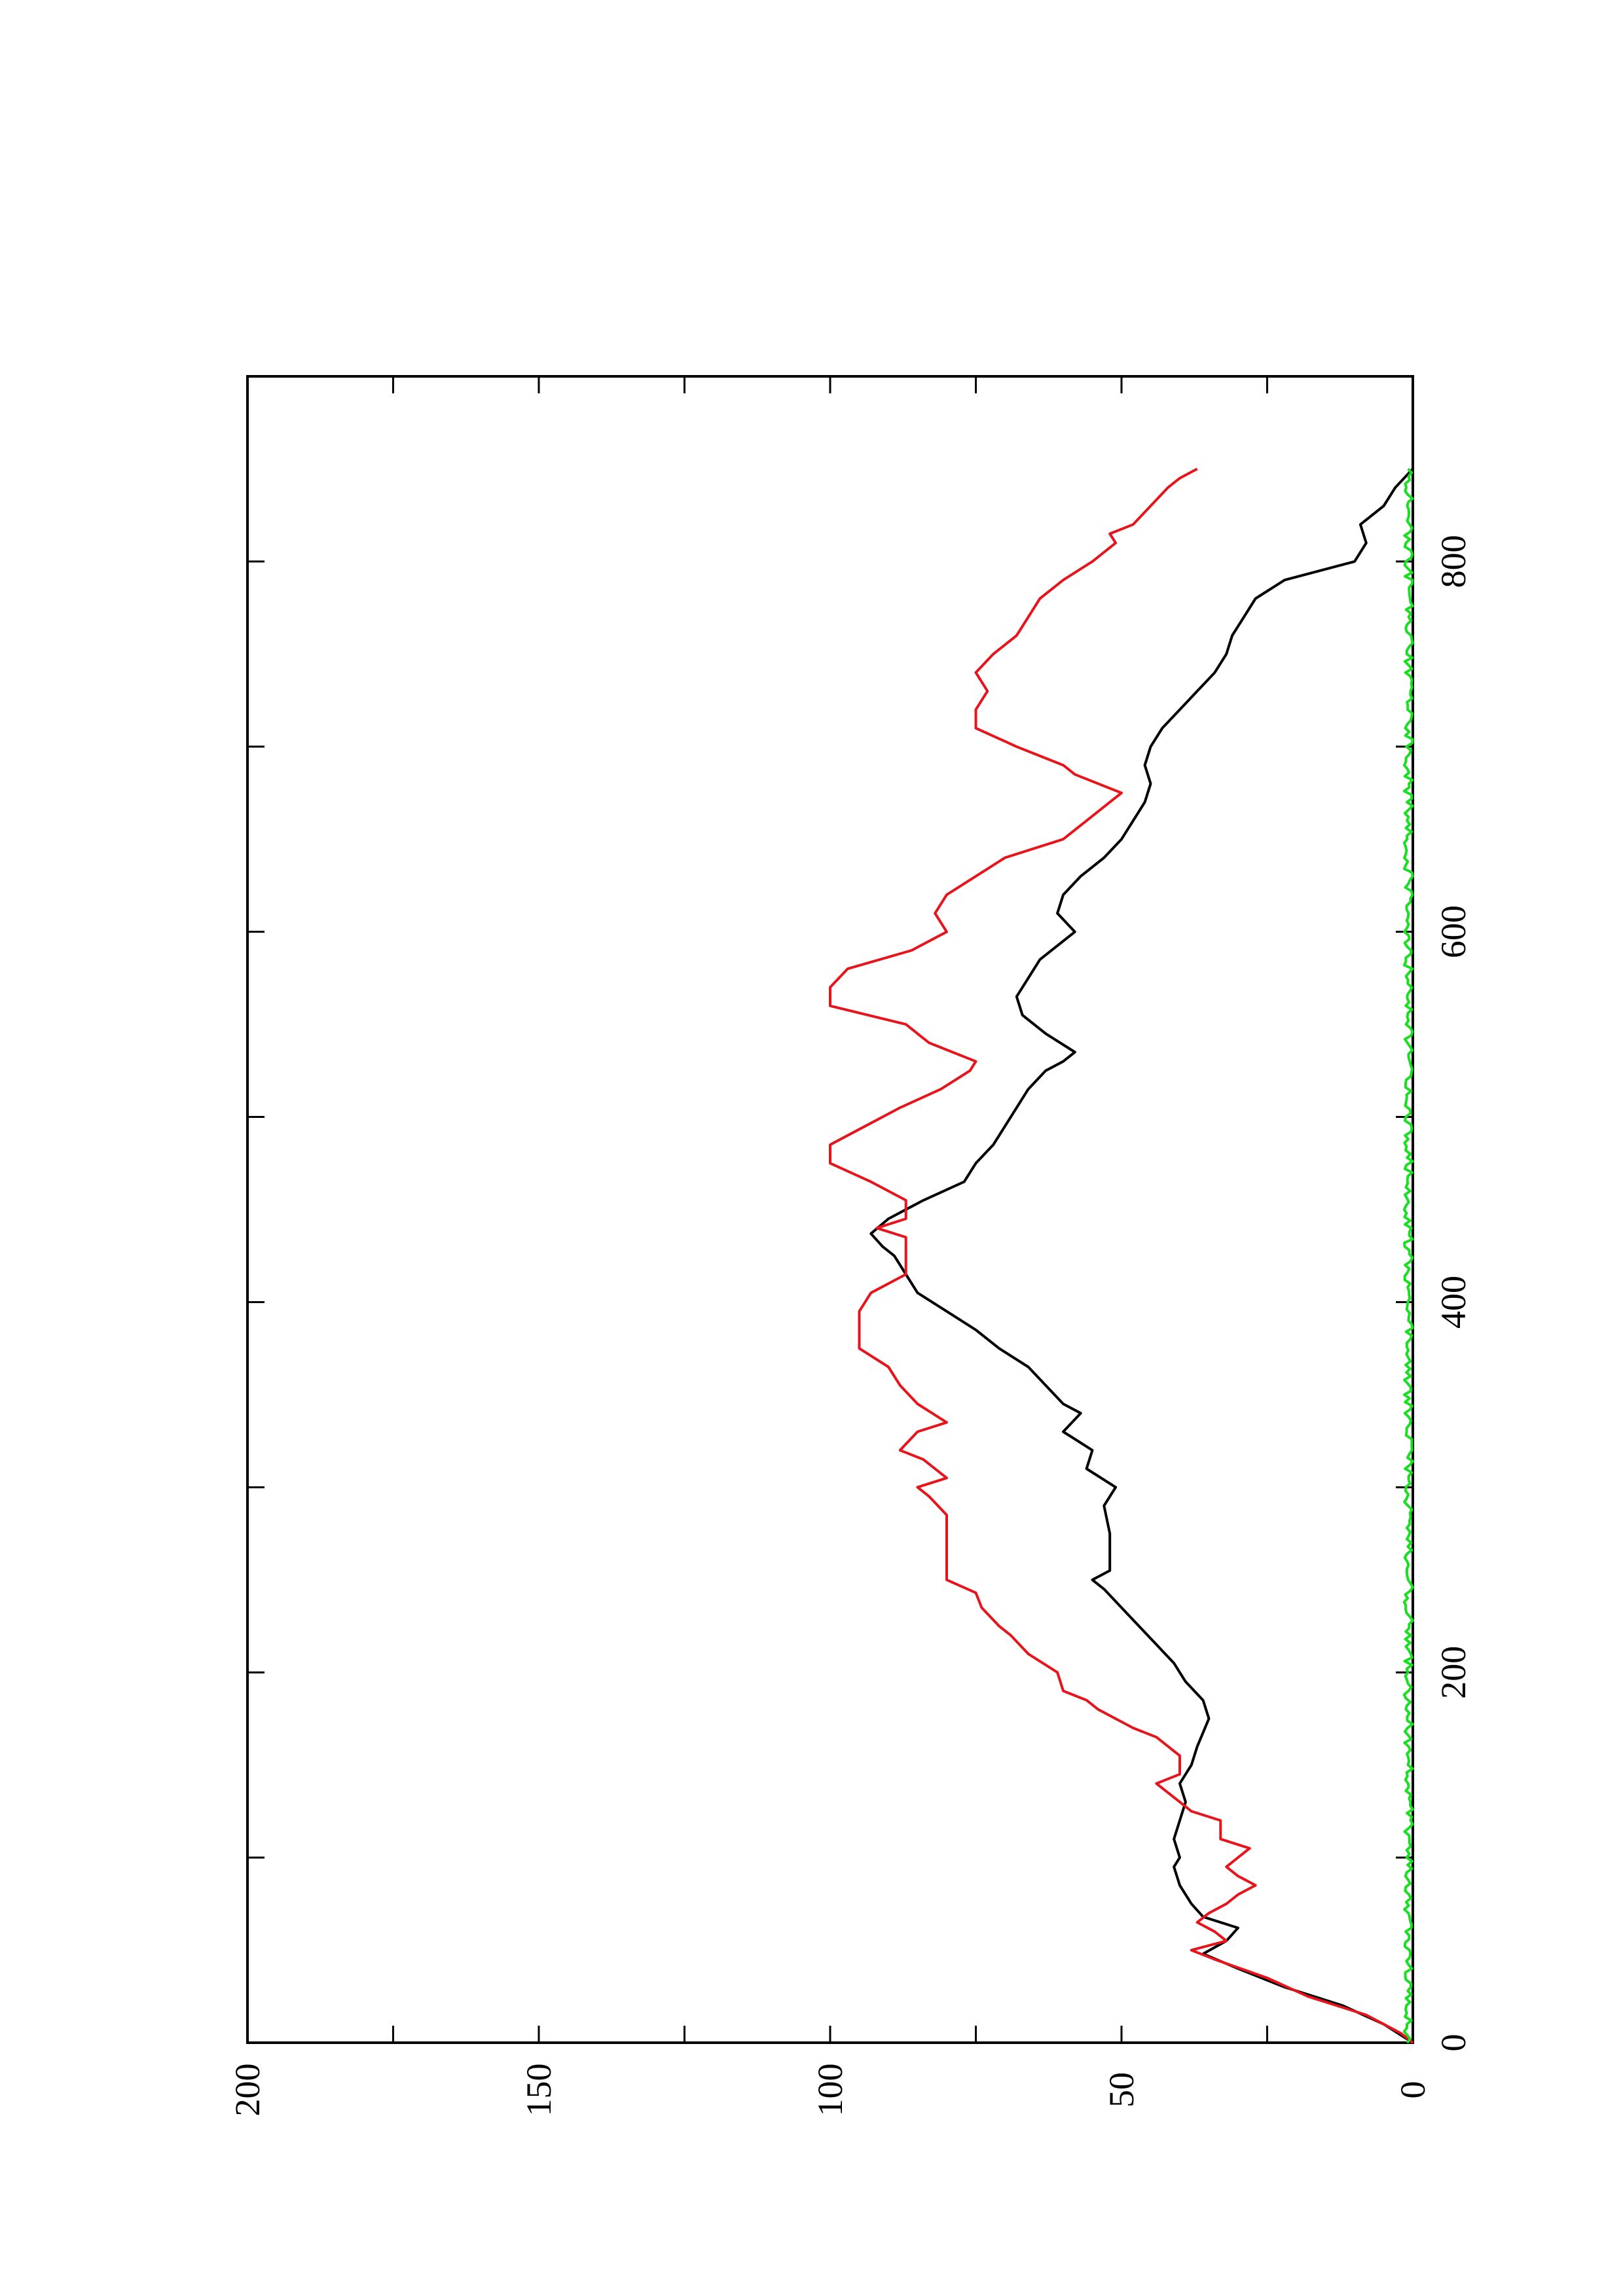 This screenshot has width=1623, height=2296. Describe the element at coordinates (1412, 2090) in the screenshot. I see `y-tick-label: 0` at that location.